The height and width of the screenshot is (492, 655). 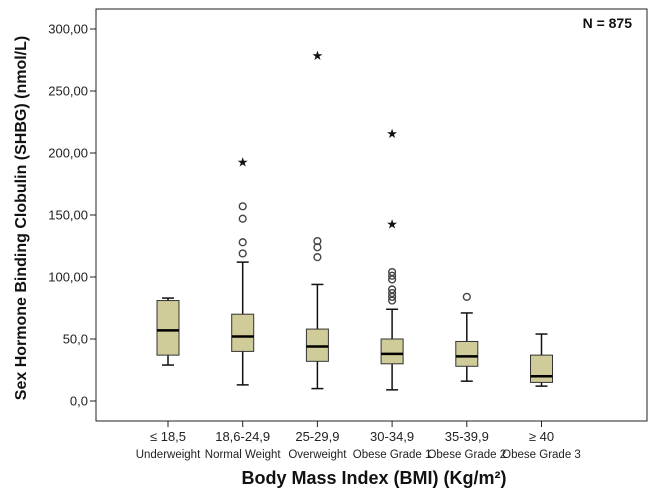 I want to click on x-axis-title: Body Mass Index (BMI) (Kg/m²), so click(x=373, y=478).